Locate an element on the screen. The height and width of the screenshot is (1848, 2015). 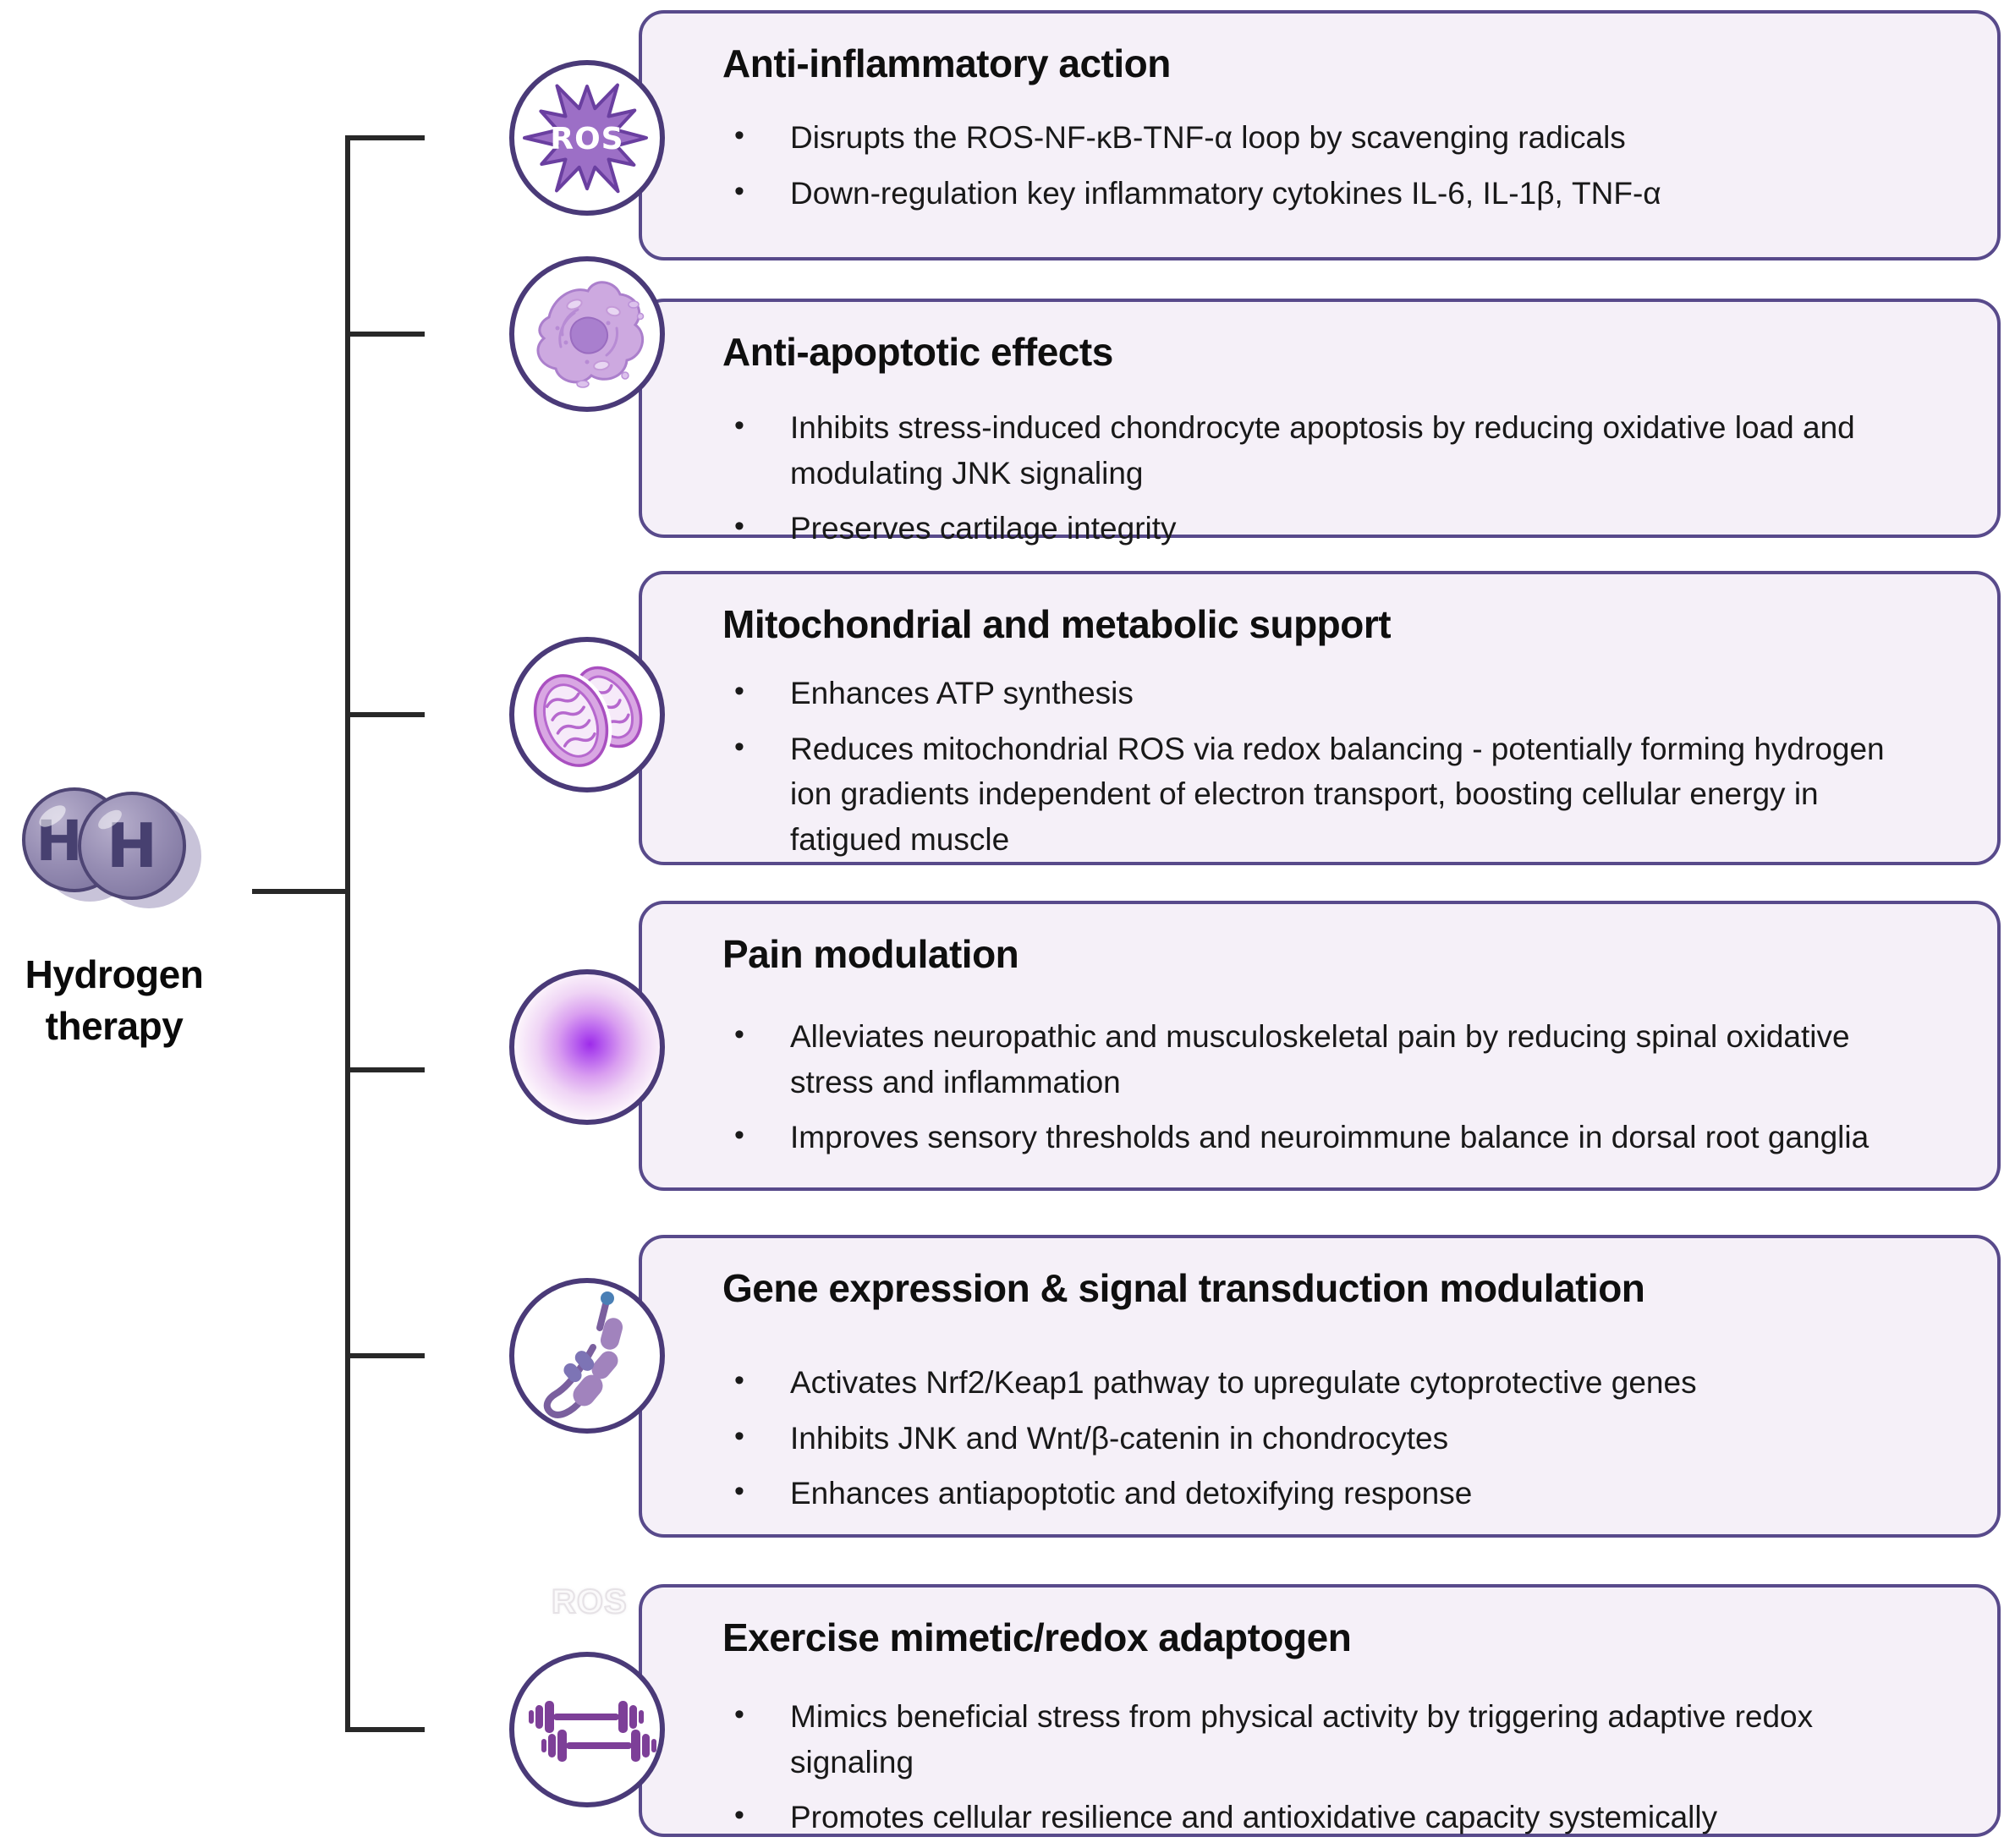
cell-icon is located at coordinates (587, 334).